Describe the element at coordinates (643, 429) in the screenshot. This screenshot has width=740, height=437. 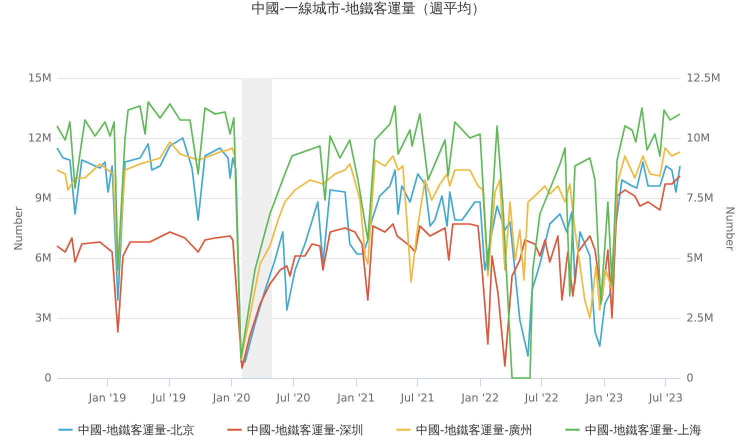
I see `legend-label: 中國-地鐵客運量-上海` at that location.